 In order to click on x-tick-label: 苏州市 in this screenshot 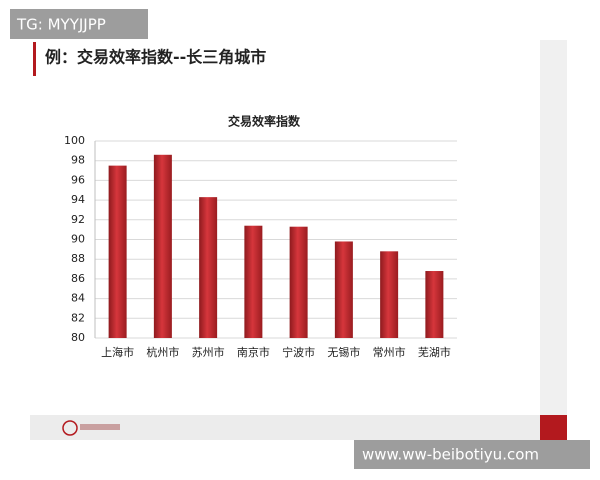, I will do `click(208, 352)`.